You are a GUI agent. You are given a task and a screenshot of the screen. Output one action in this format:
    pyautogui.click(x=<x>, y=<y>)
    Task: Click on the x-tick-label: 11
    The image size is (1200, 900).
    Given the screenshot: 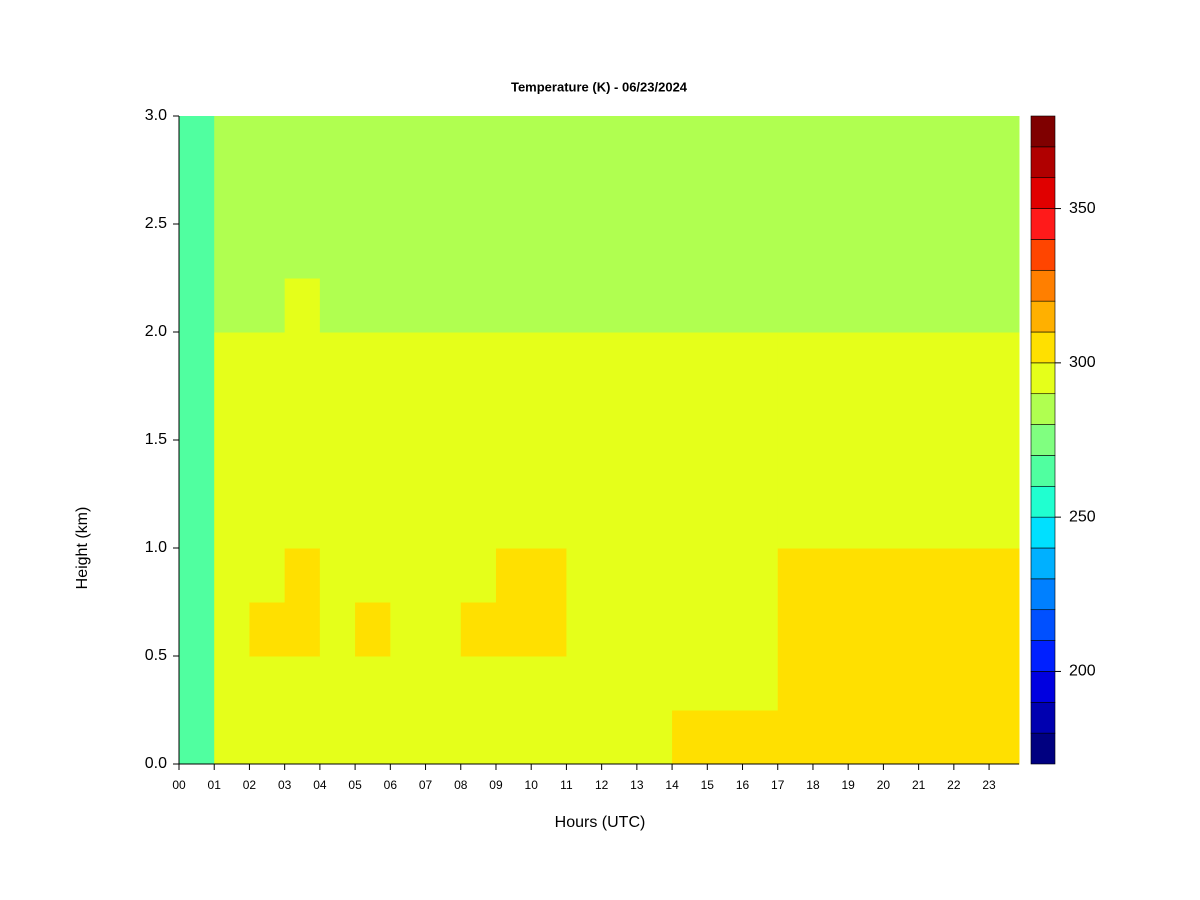 What is the action you would take?
    pyautogui.click(x=566, y=785)
    